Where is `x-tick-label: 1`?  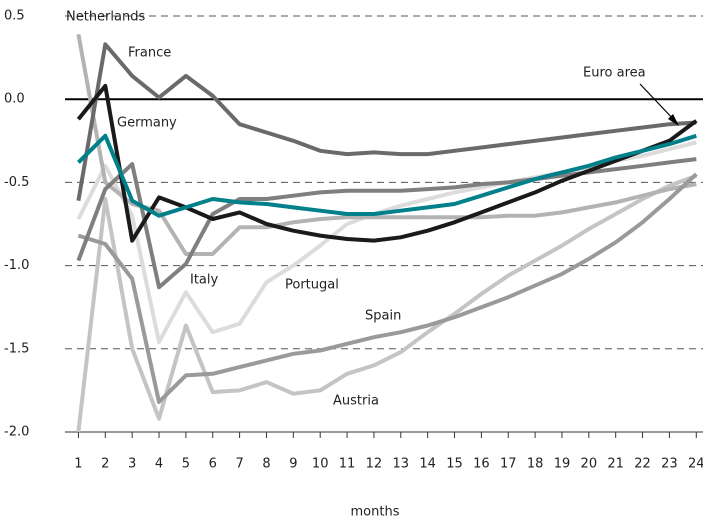 x-tick-label: 1 is located at coordinates (78, 464).